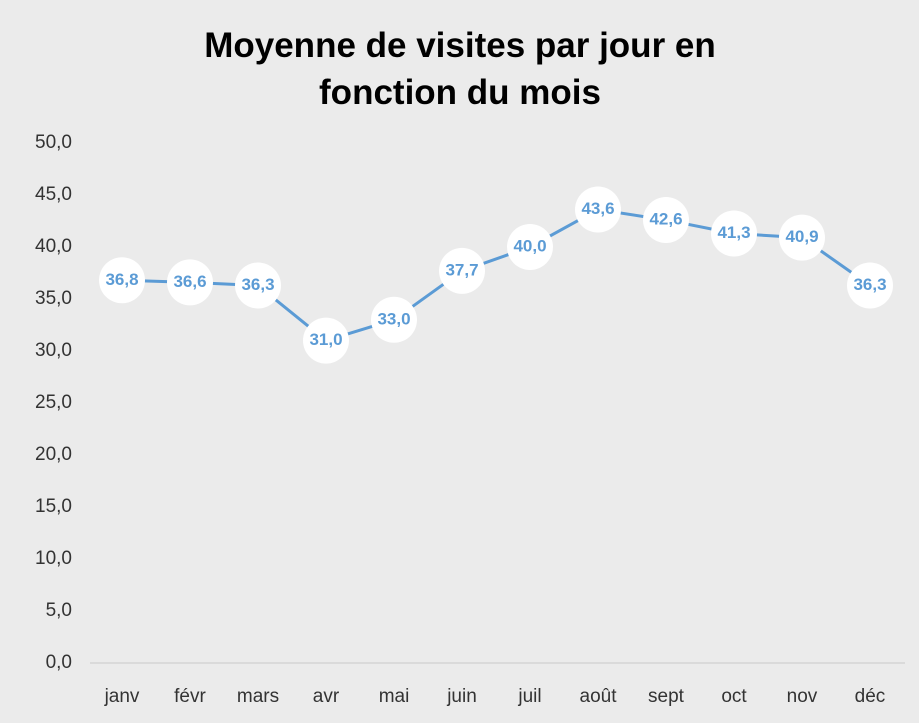  What do you see at coordinates (870, 696) in the screenshot?
I see `x-tick-label: déc` at bounding box center [870, 696].